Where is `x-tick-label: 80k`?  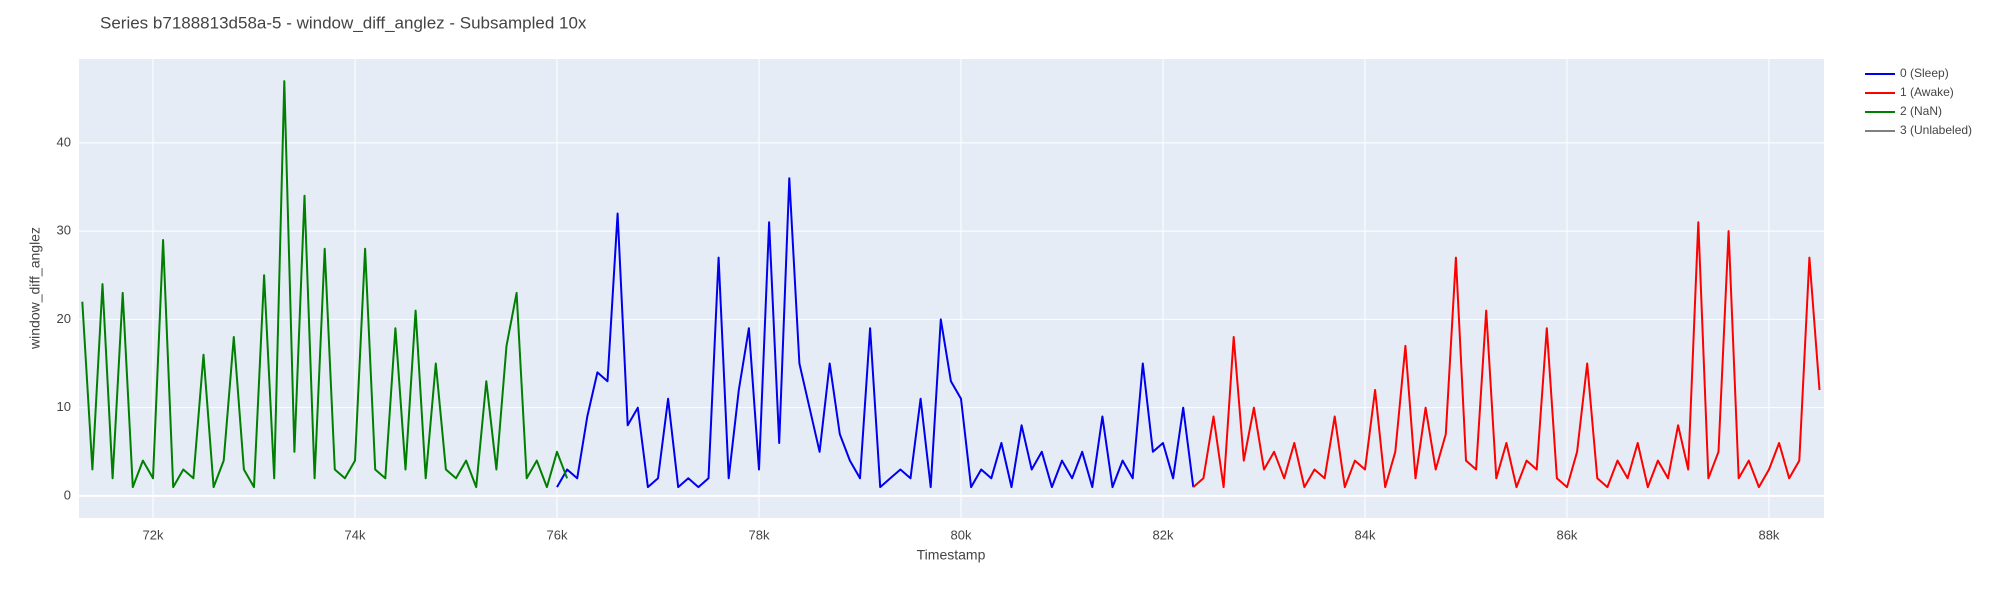 x-tick-label: 80k is located at coordinates (961, 534).